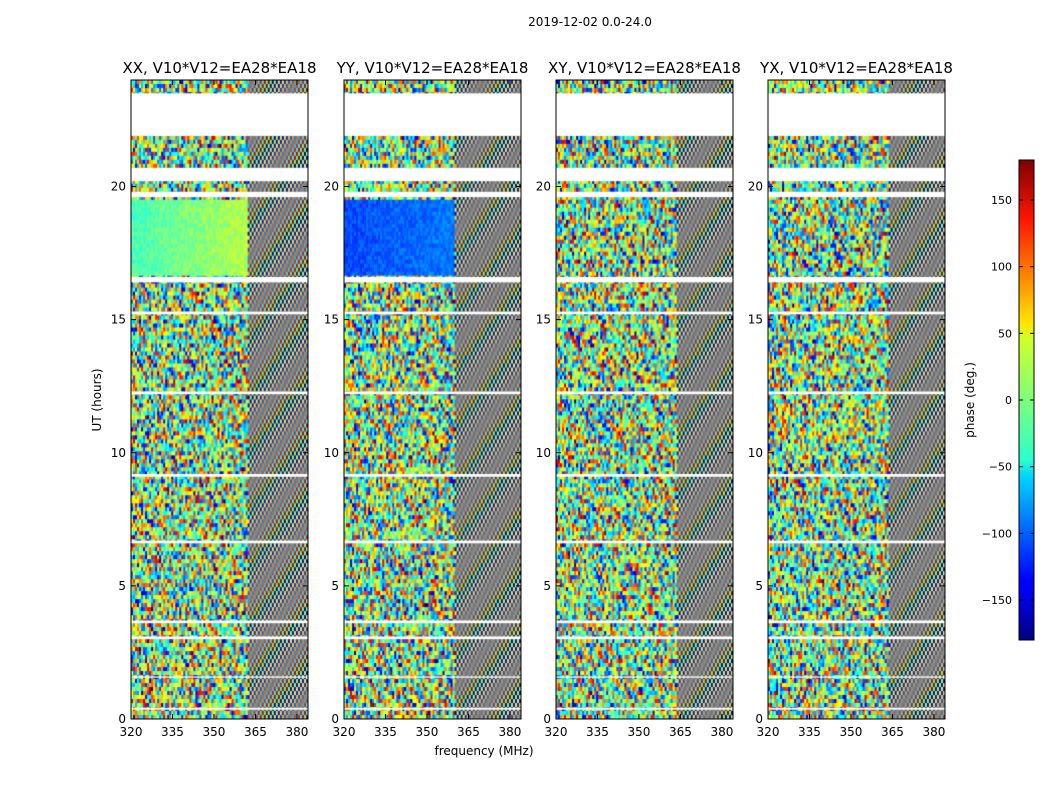 Image resolution: width=1050 pixels, height=800 pixels. I want to click on colorbar-tick-label: −50, so click(1000, 467).